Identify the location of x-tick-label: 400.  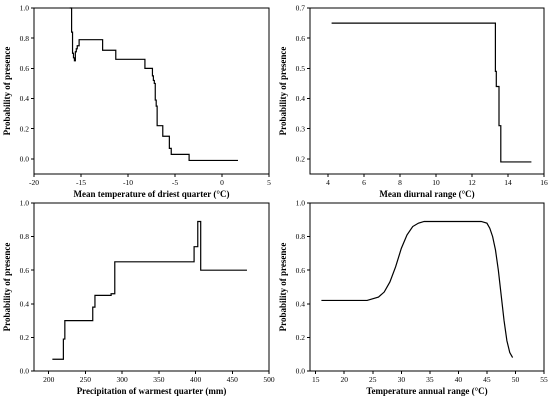
(196, 379).